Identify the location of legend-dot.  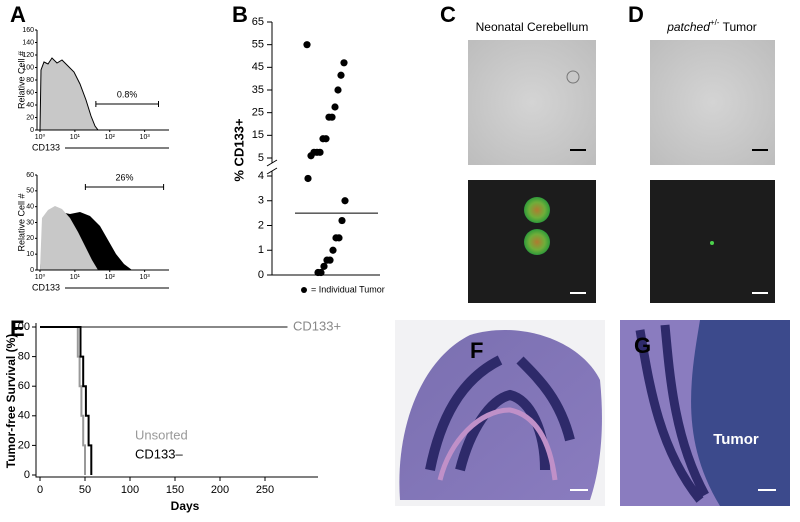
(304, 290).